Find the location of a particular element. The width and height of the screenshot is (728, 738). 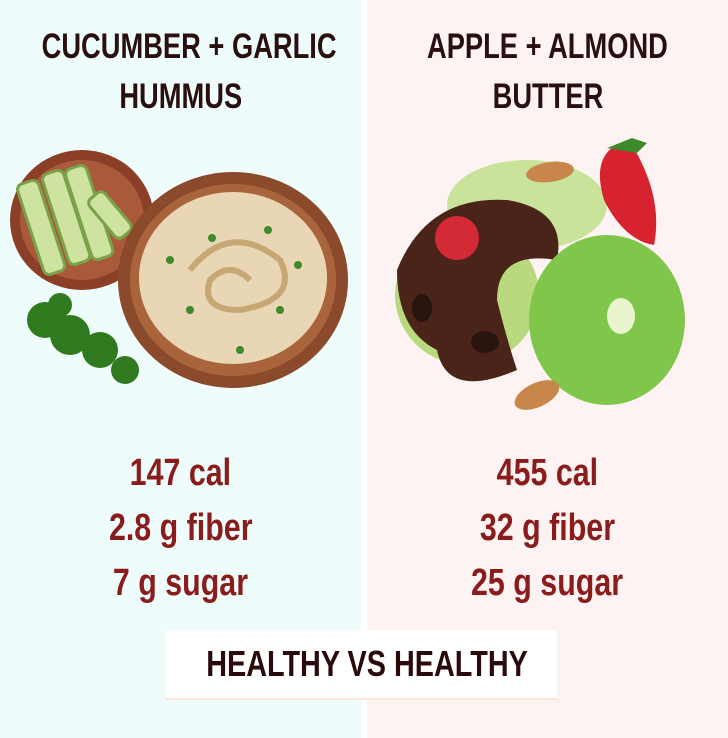

right-title: APPLE + ALMOND BUTTER is located at coordinates (547, 71).